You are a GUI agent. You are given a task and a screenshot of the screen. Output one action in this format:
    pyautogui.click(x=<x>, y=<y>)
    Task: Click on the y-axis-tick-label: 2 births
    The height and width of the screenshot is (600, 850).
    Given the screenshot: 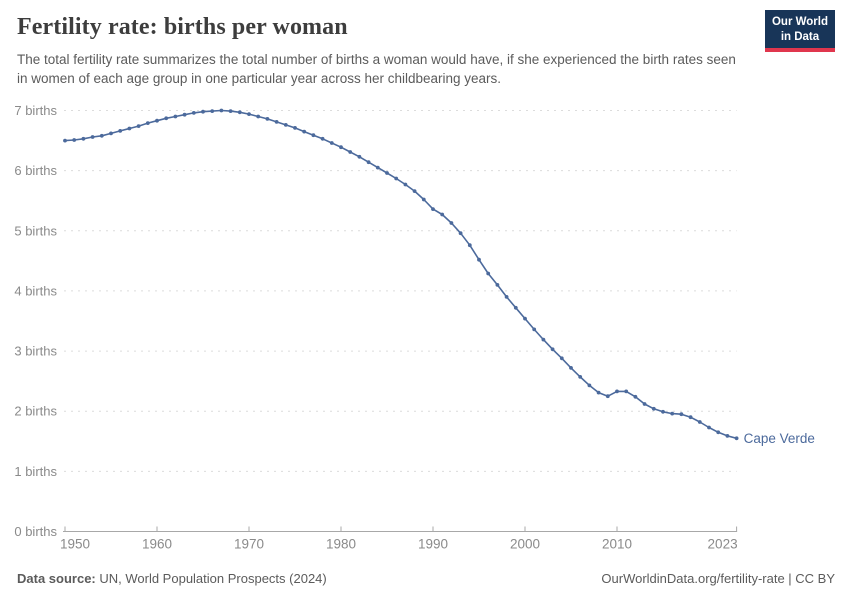 What is the action you would take?
    pyautogui.click(x=35, y=411)
    